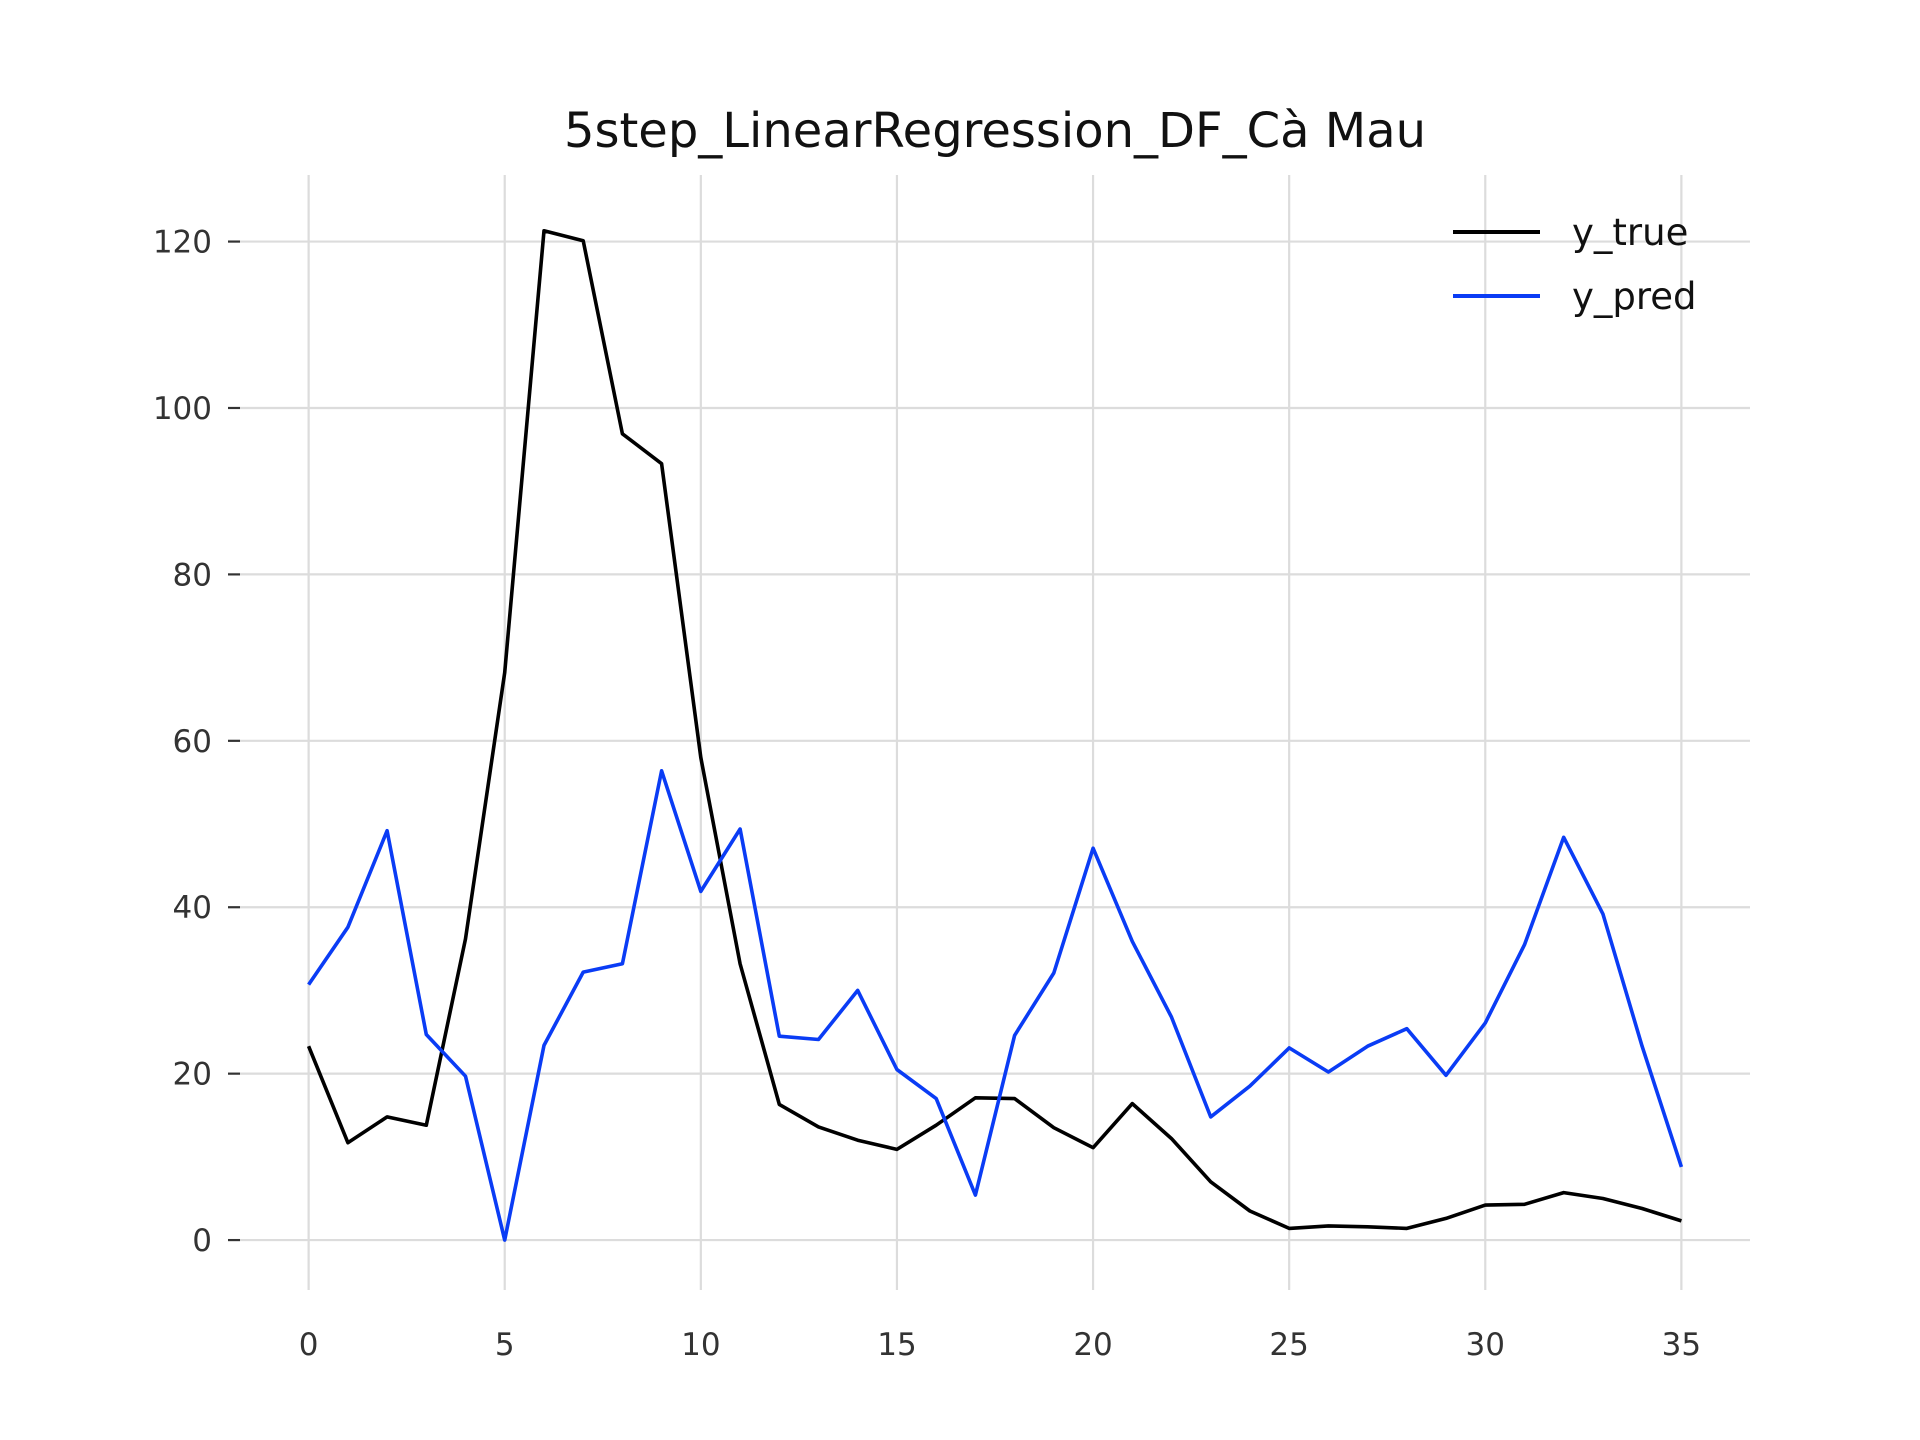  What do you see at coordinates (505, 1345) in the screenshot?
I see `x-tick-label: 5` at bounding box center [505, 1345].